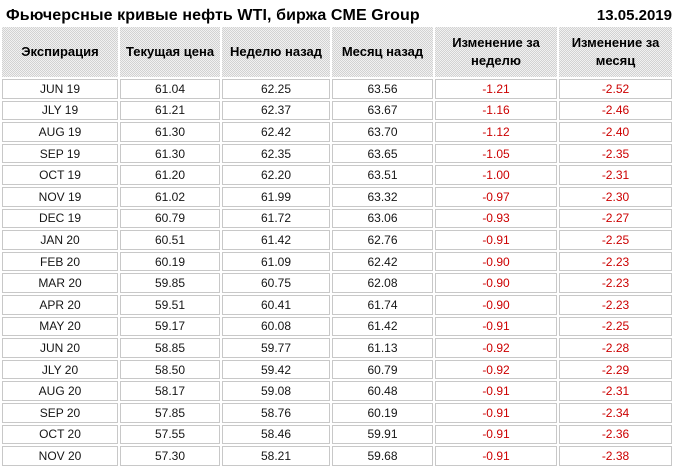 Image resolution: width=680 pixels, height=476 pixels. Describe the element at coordinates (382, 52) in the screenshot. I see `column-header-month-ago: Месяц назад` at that location.